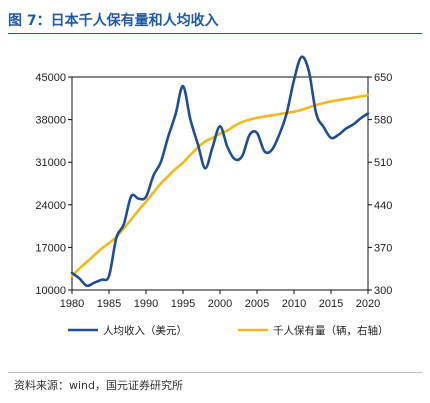  What do you see at coordinates (383, 78) in the screenshot?
I see `y-right-tick-label: 650` at bounding box center [383, 78].